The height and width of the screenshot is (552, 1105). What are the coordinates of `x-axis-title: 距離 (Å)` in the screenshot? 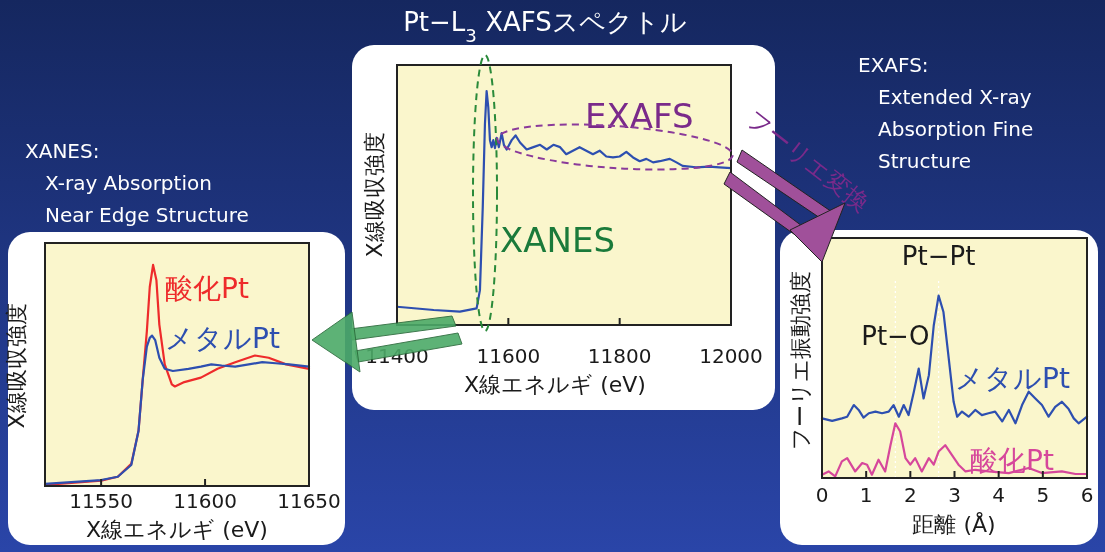 It's located at (954, 524).